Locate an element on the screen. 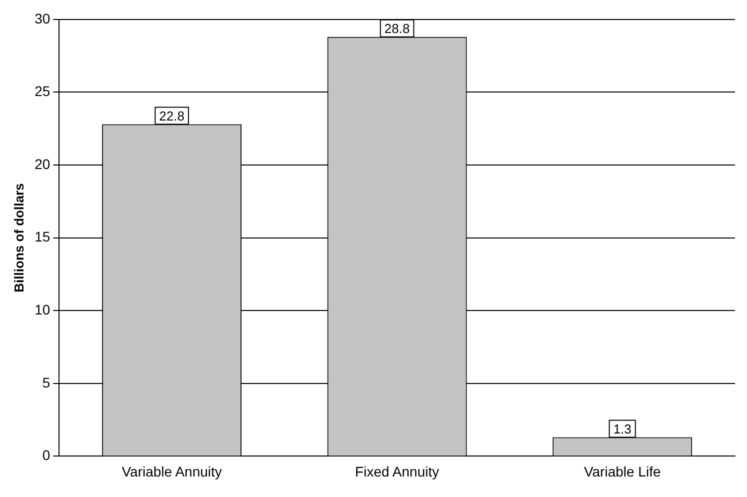 The width and height of the screenshot is (747, 497). x-tick-label: Fixed Annuity is located at coordinates (397, 471).